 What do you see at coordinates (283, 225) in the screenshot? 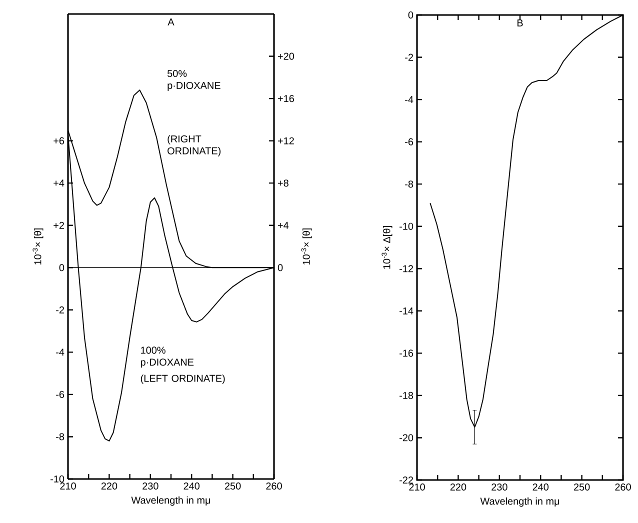
I see `y2-tick-label: +4` at bounding box center [283, 225].